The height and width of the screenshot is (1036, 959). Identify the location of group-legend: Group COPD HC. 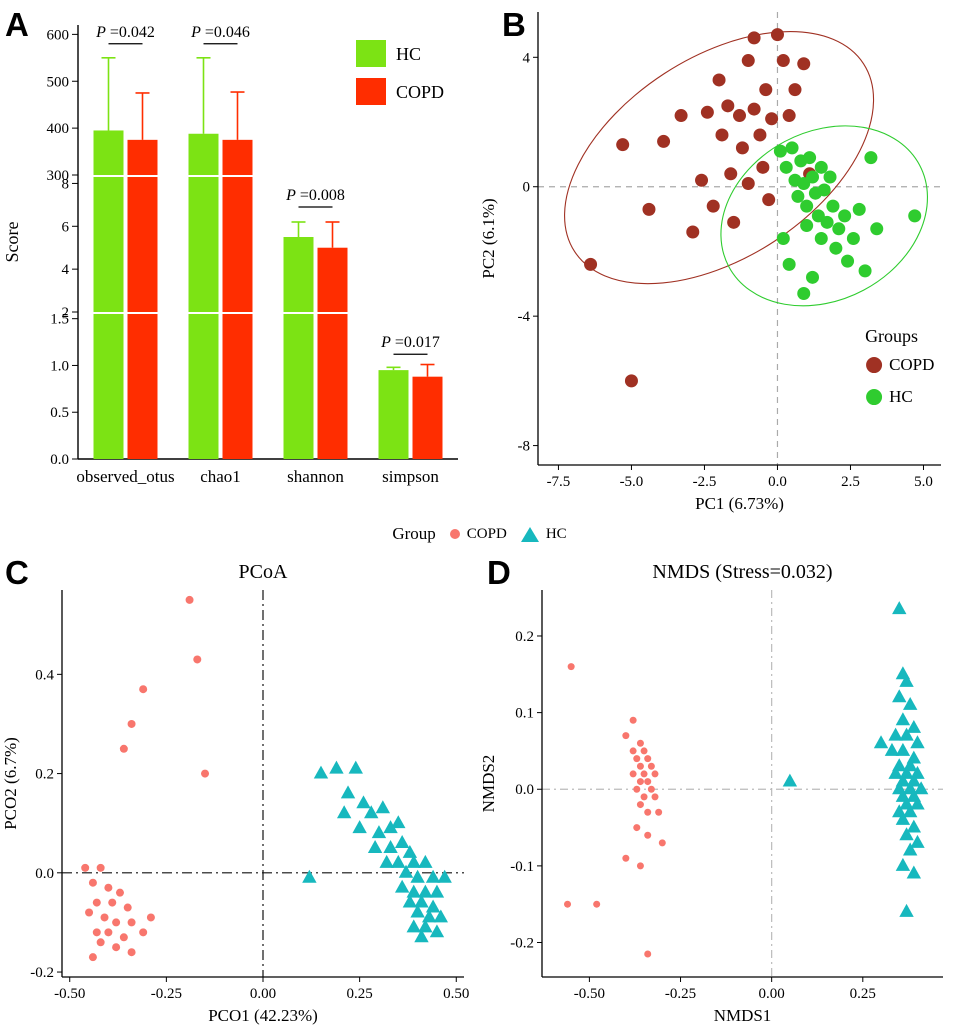
(479, 534).